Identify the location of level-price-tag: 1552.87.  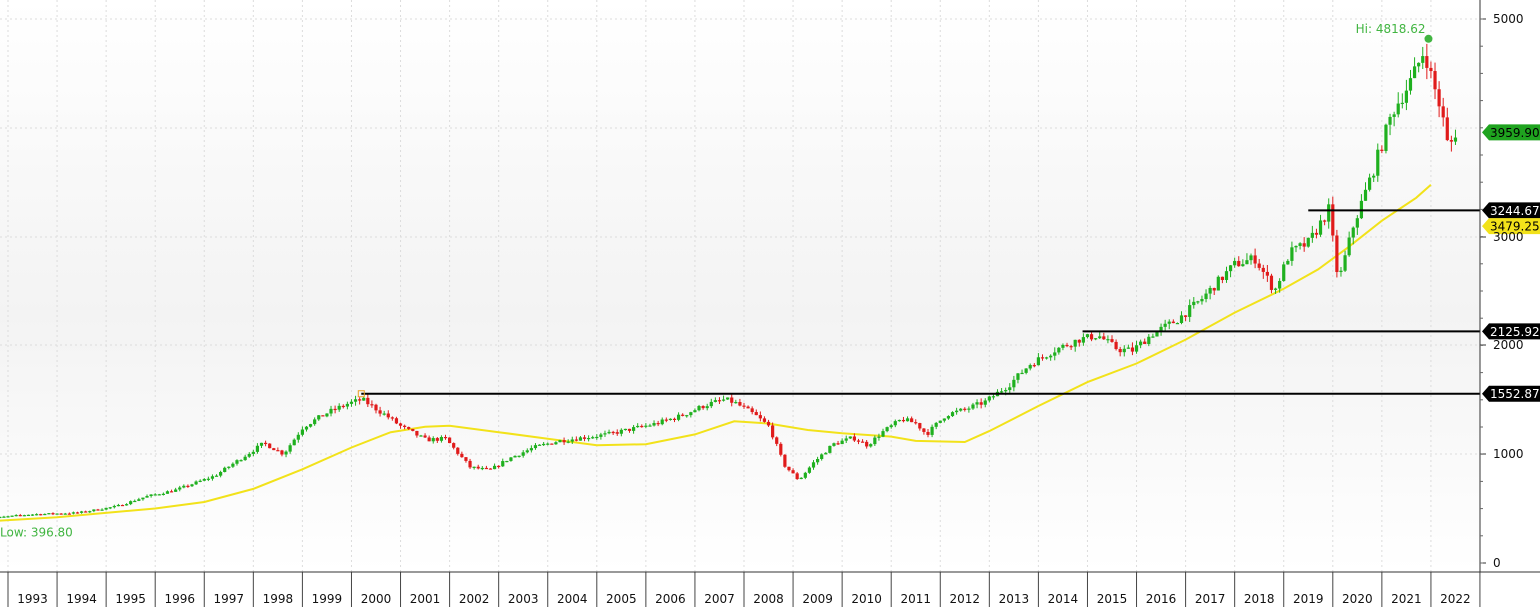
(1511, 393).